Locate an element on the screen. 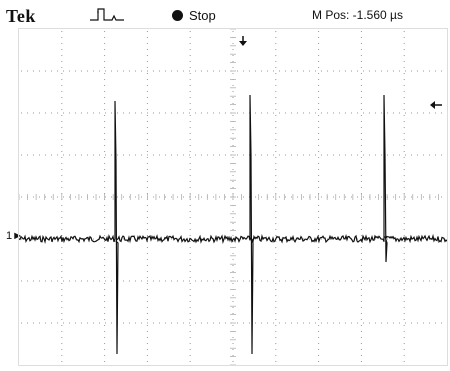 This screenshot has height=371, width=450. trigger-position-icon is located at coordinates (243, 41).